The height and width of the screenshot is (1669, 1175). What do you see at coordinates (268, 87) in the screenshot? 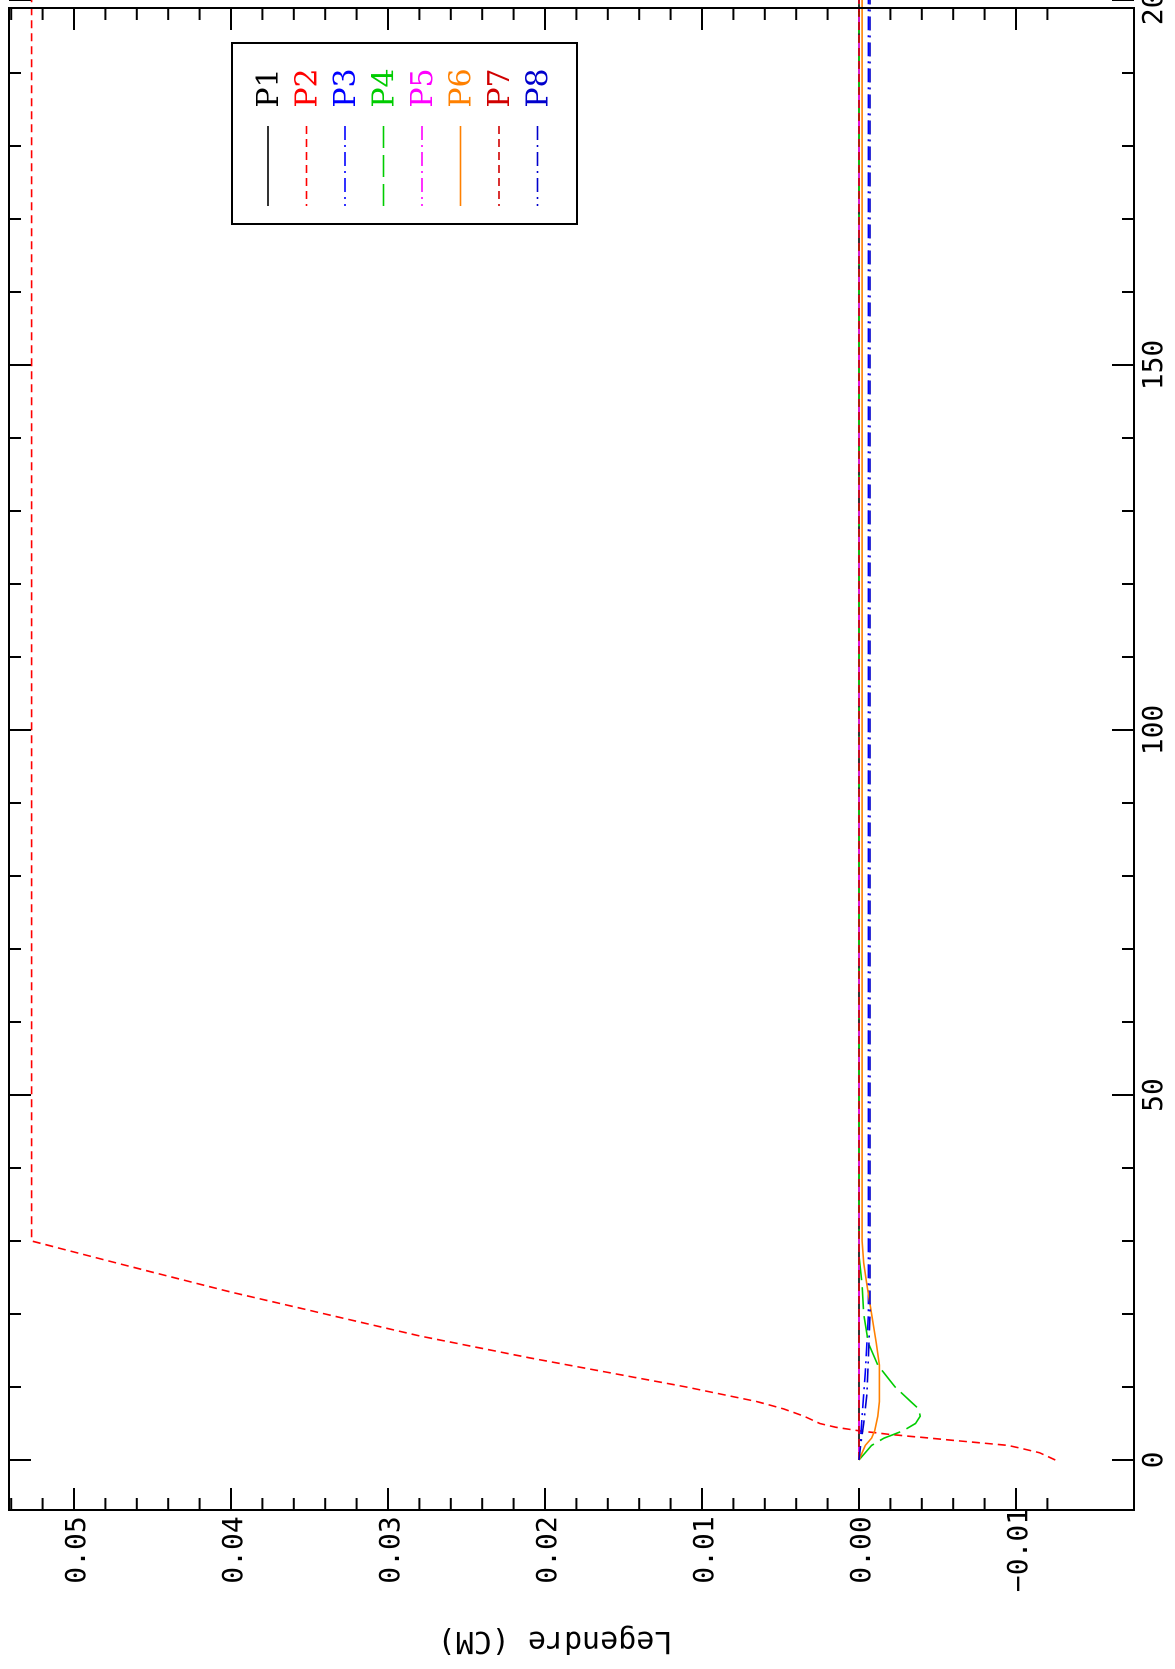
I see `legend-label-p1: P1` at bounding box center [268, 87].